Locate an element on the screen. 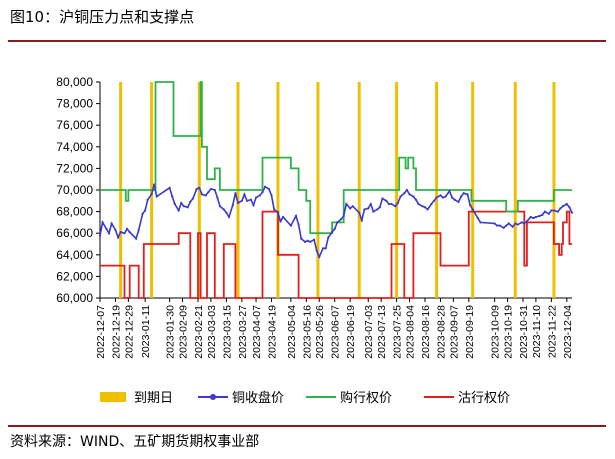 This screenshot has height=459, width=615. series-line-close is located at coordinates (336, 222).